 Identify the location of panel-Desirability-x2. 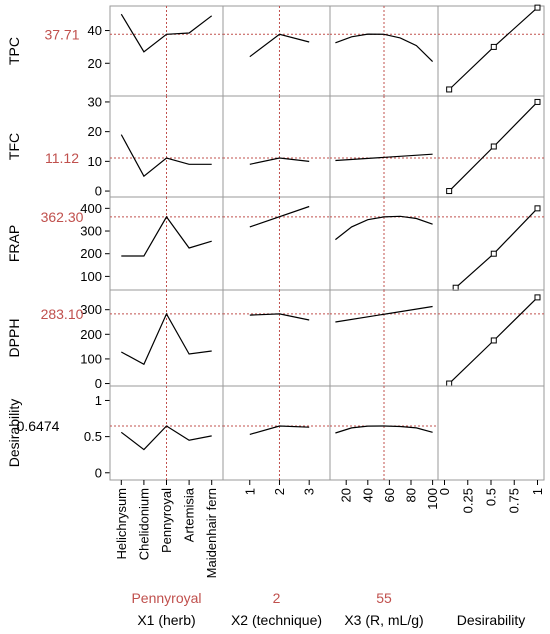
(276, 433).